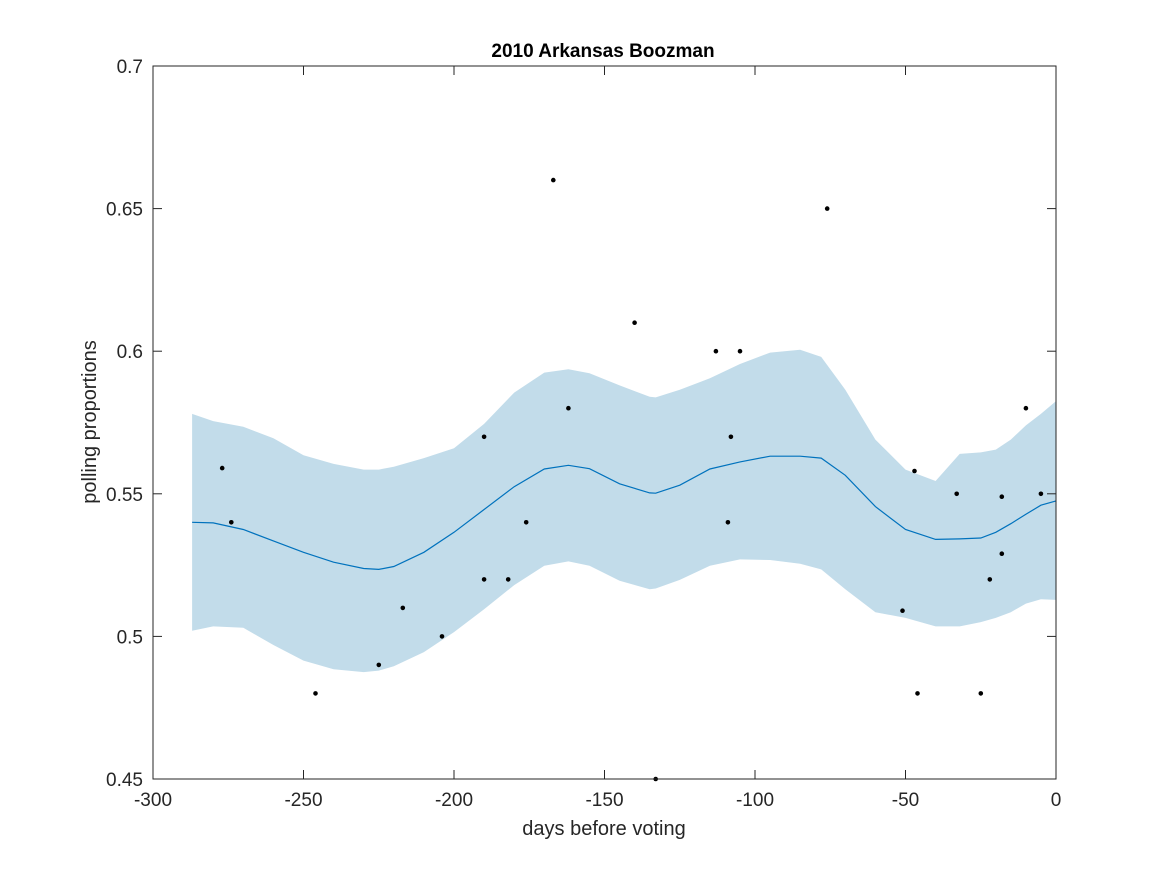 The height and width of the screenshot is (875, 1167). I want to click on x-axis-label: days before voting, so click(603, 829).